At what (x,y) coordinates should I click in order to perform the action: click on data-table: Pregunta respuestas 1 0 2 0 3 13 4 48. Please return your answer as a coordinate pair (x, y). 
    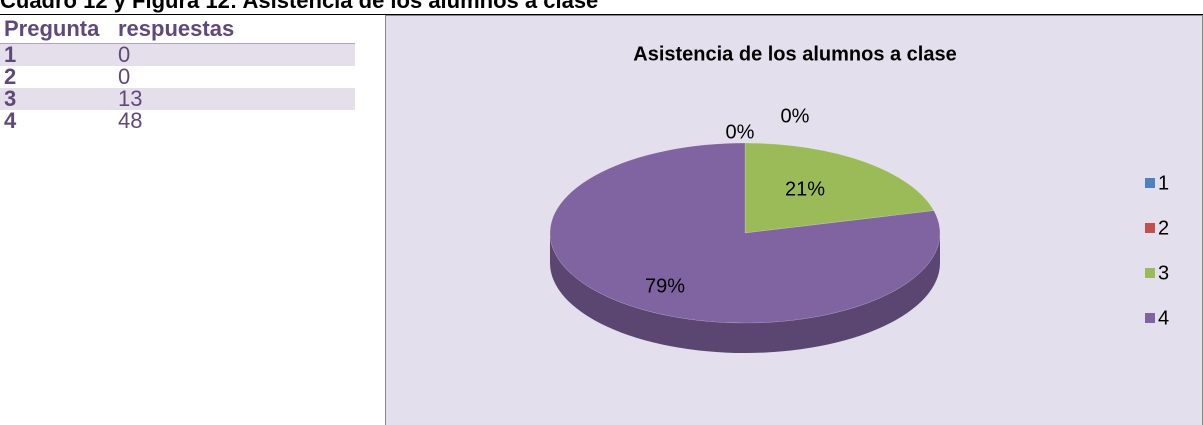
    Looking at the image, I should click on (177, 73).